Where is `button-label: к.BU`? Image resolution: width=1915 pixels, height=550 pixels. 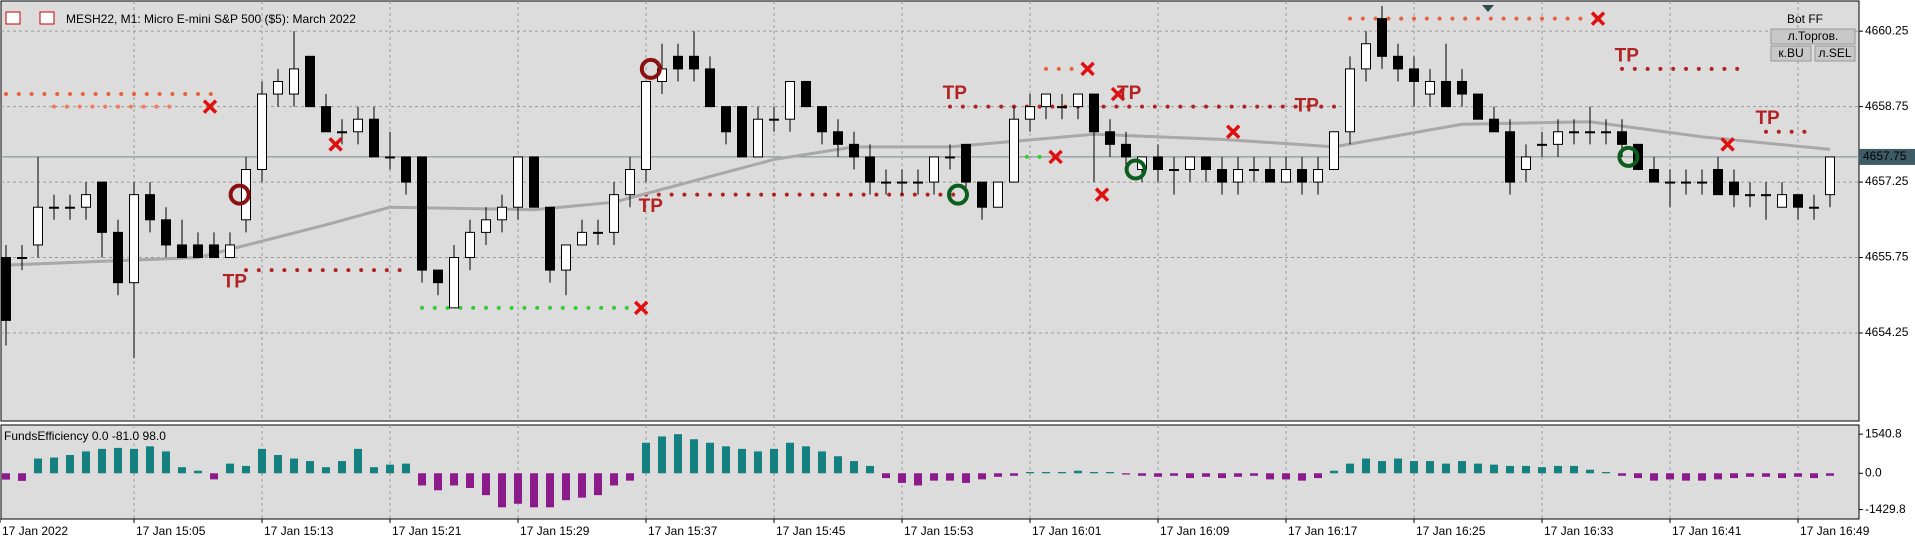 button-label: к.BU is located at coordinates (1790, 53).